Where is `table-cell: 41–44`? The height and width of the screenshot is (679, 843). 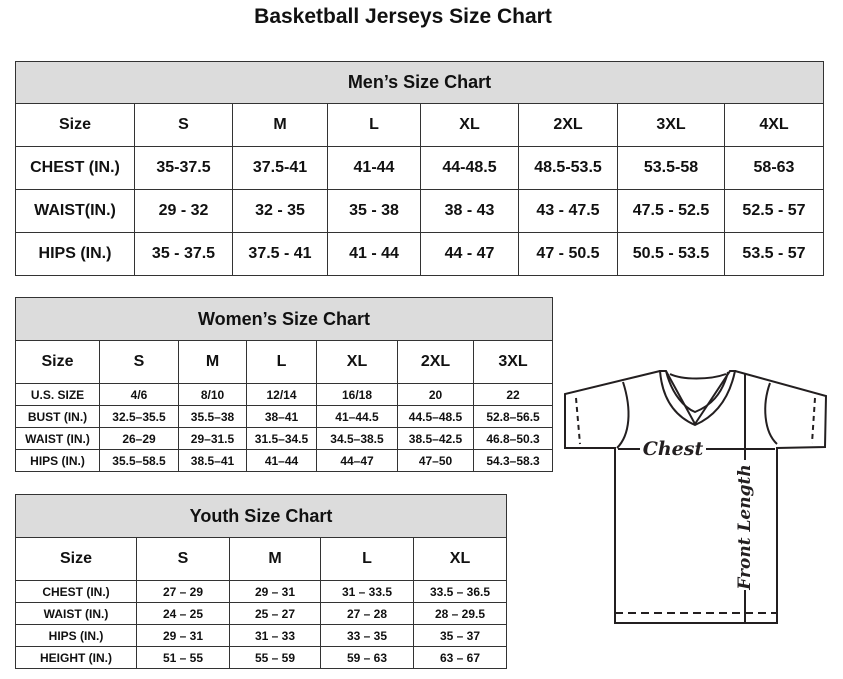 table-cell: 41–44 is located at coordinates (281, 460).